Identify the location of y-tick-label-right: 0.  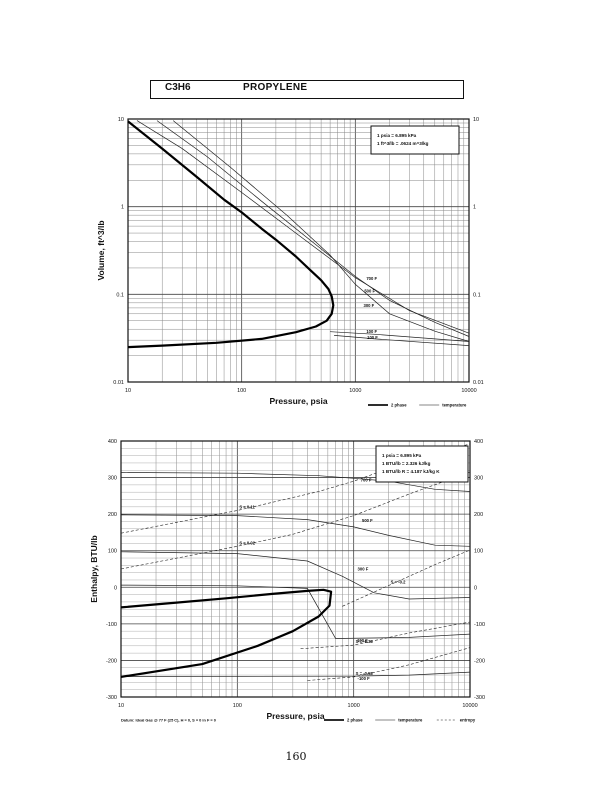
(475, 588).